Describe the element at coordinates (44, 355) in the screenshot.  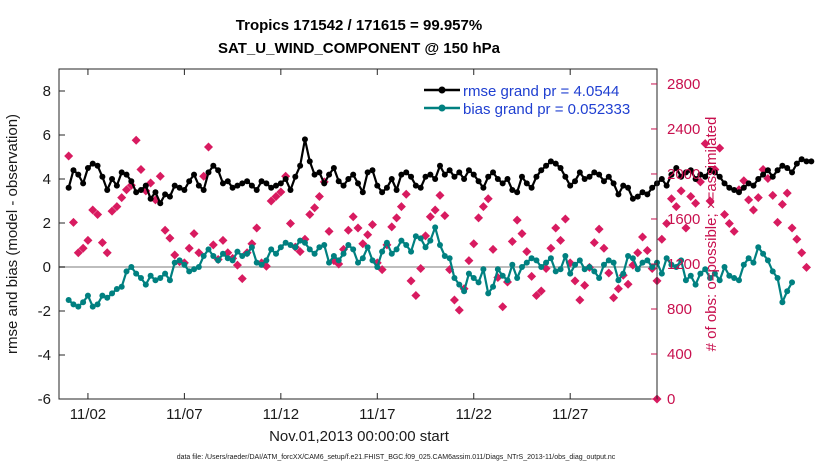
I see `y-left-tick-label: -4` at that location.